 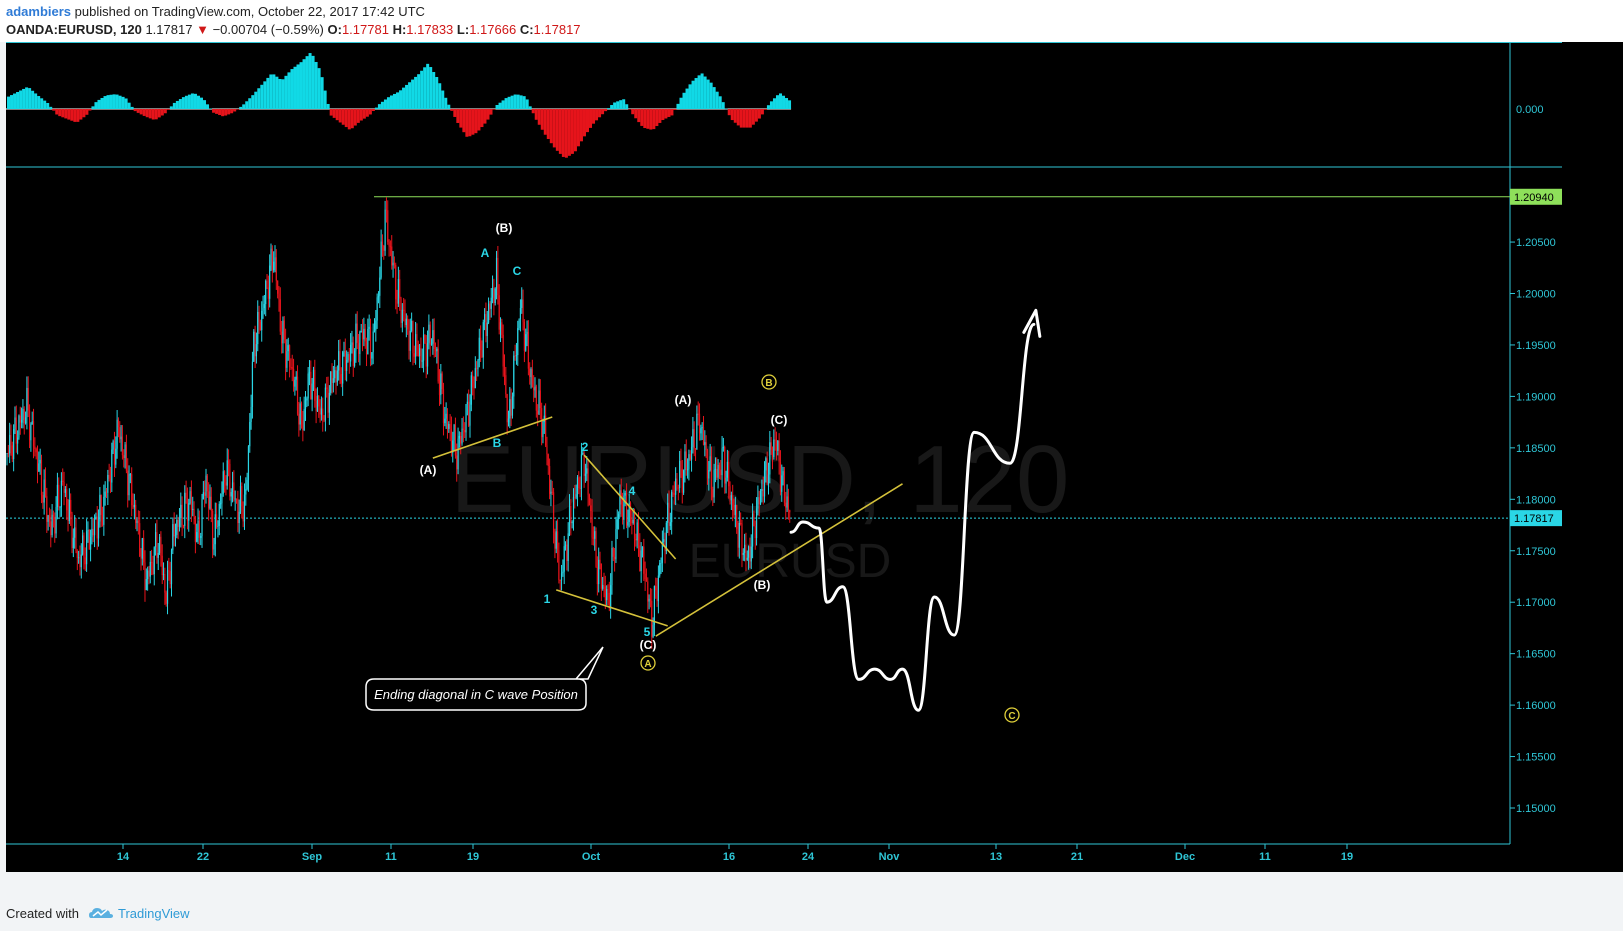 What do you see at coordinates (1536, 809) in the screenshot?
I see `price-tick-label: 1.15000` at bounding box center [1536, 809].